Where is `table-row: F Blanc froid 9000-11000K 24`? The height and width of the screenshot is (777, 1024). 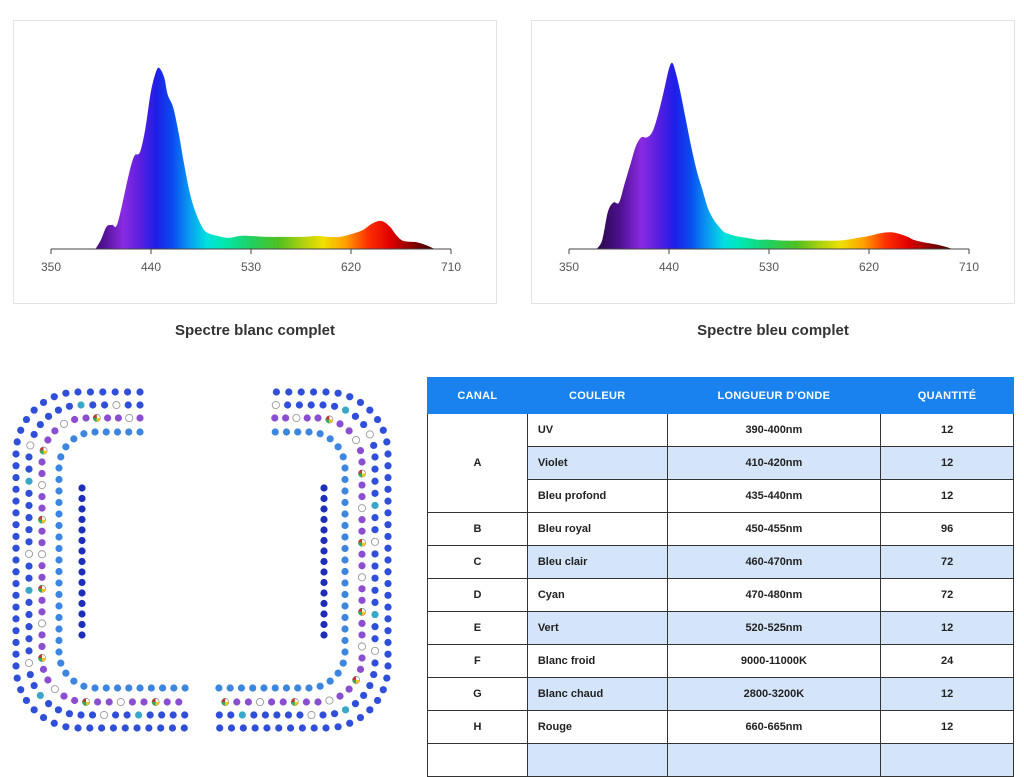
table-row: F Blanc froid 9000-11000K 24 is located at coordinates (720, 661).